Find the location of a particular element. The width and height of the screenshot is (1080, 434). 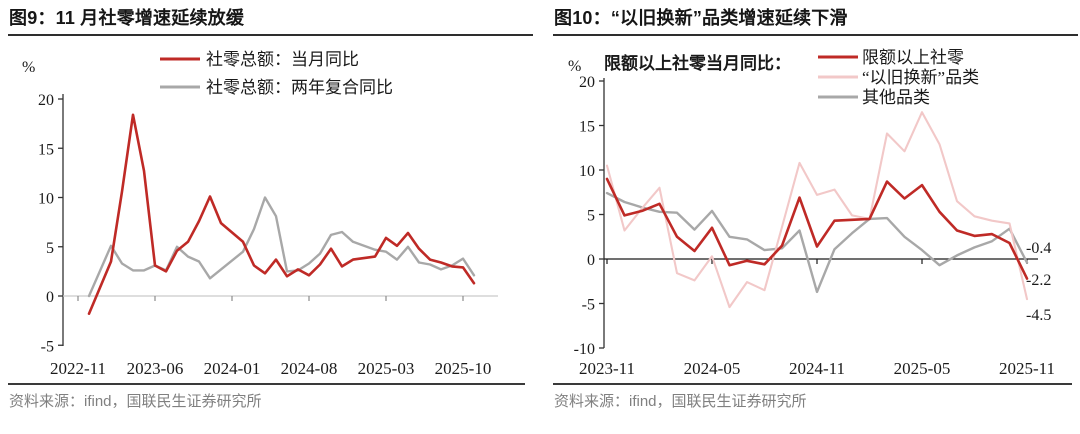

legend-label: 社零总额：当月同比 is located at coordinates (282, 59).